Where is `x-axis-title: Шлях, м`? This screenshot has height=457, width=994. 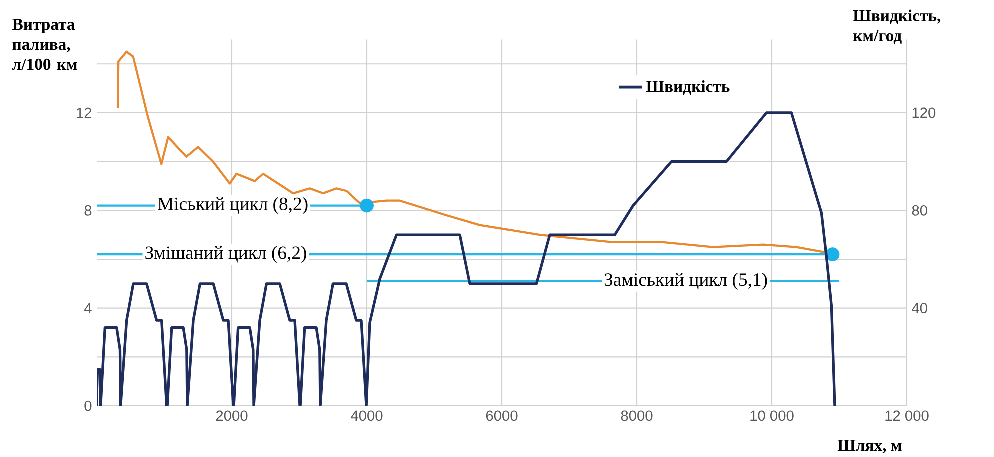 x-axis-title: Шлях, м is located at coordinates (870, 447).